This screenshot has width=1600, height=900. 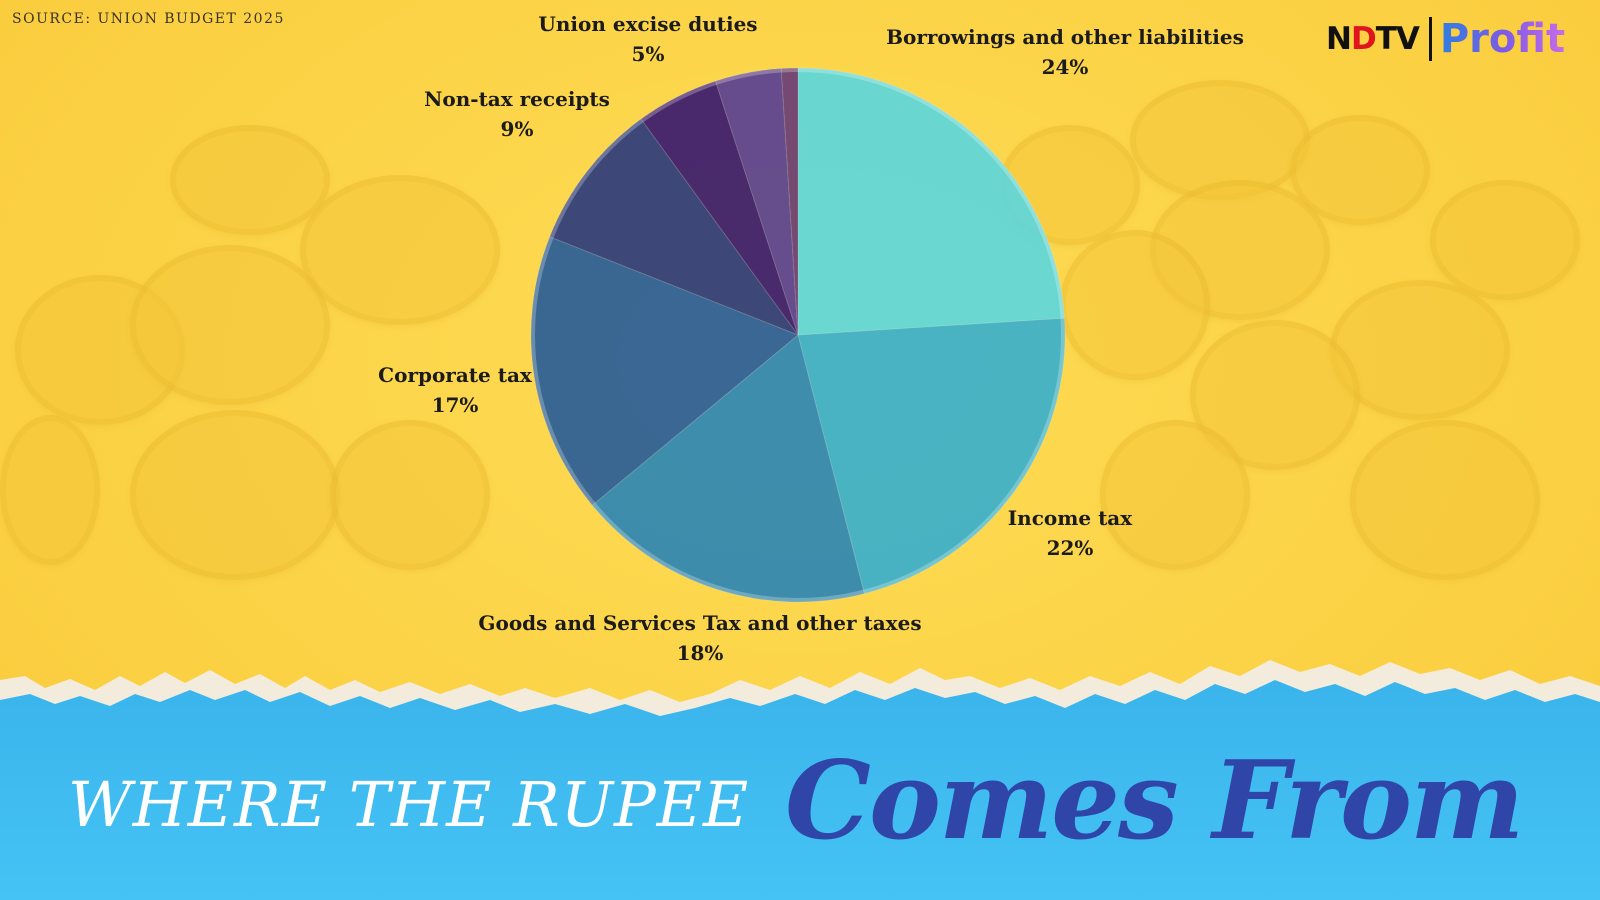 What do you see at coordinates (1070, 518) in the screenshot?
I see `slice-label-name: Income tax` at bounding box center [1070, 518].